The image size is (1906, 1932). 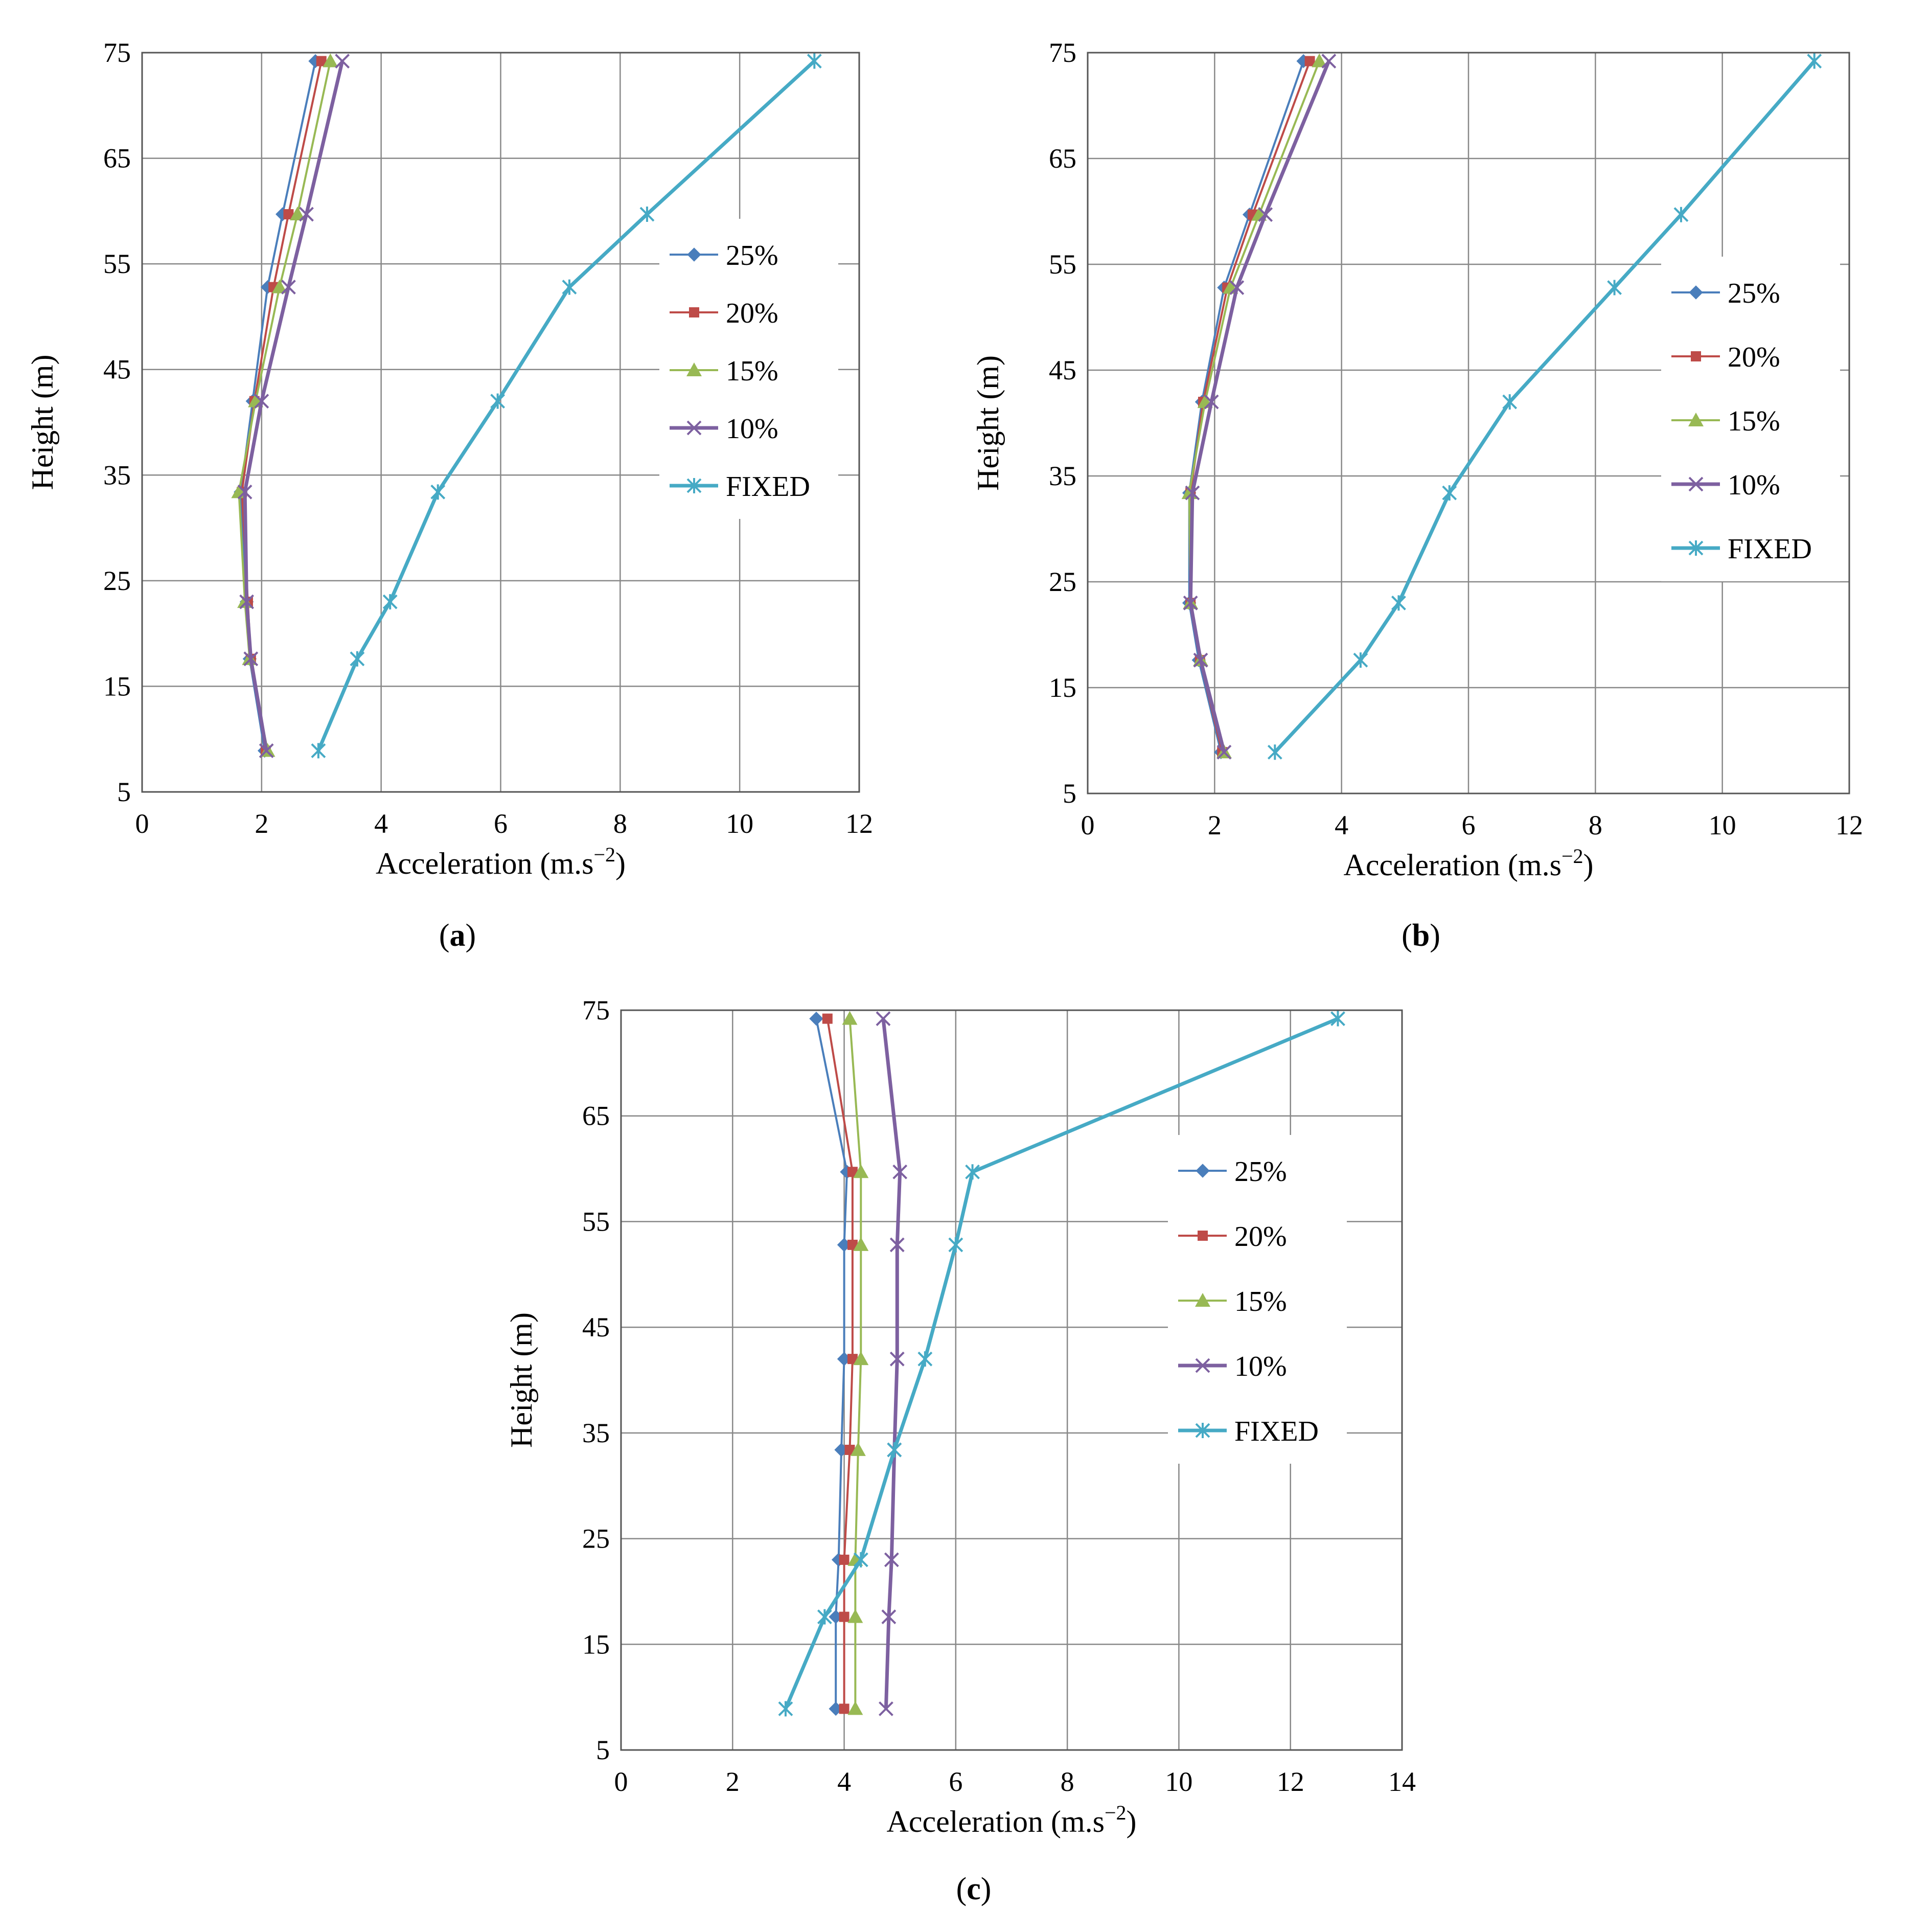 What do you see at coordinates (620, 823) in the screenshot?
I see `x-tick-label: 8` at bounding box center [620, 823].